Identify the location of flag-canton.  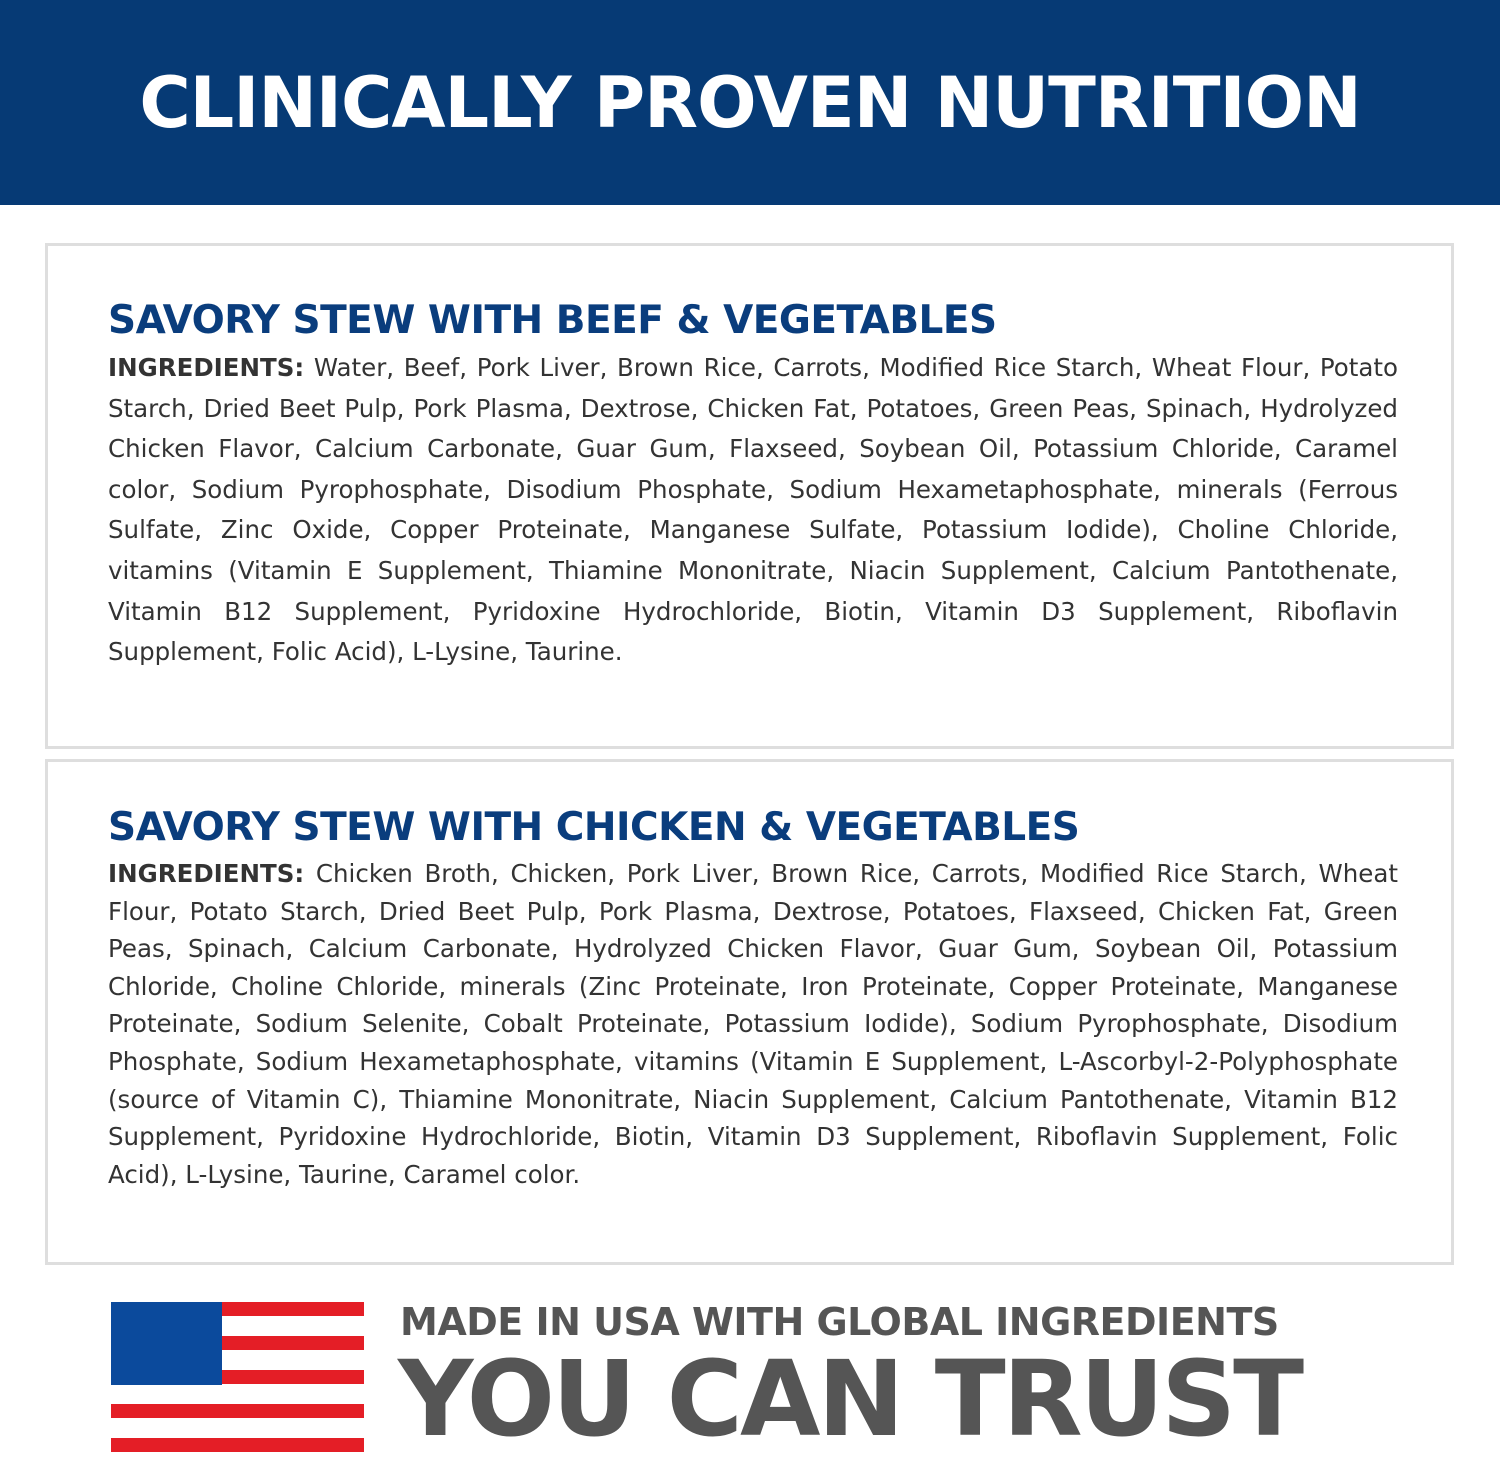
(166, 1343).